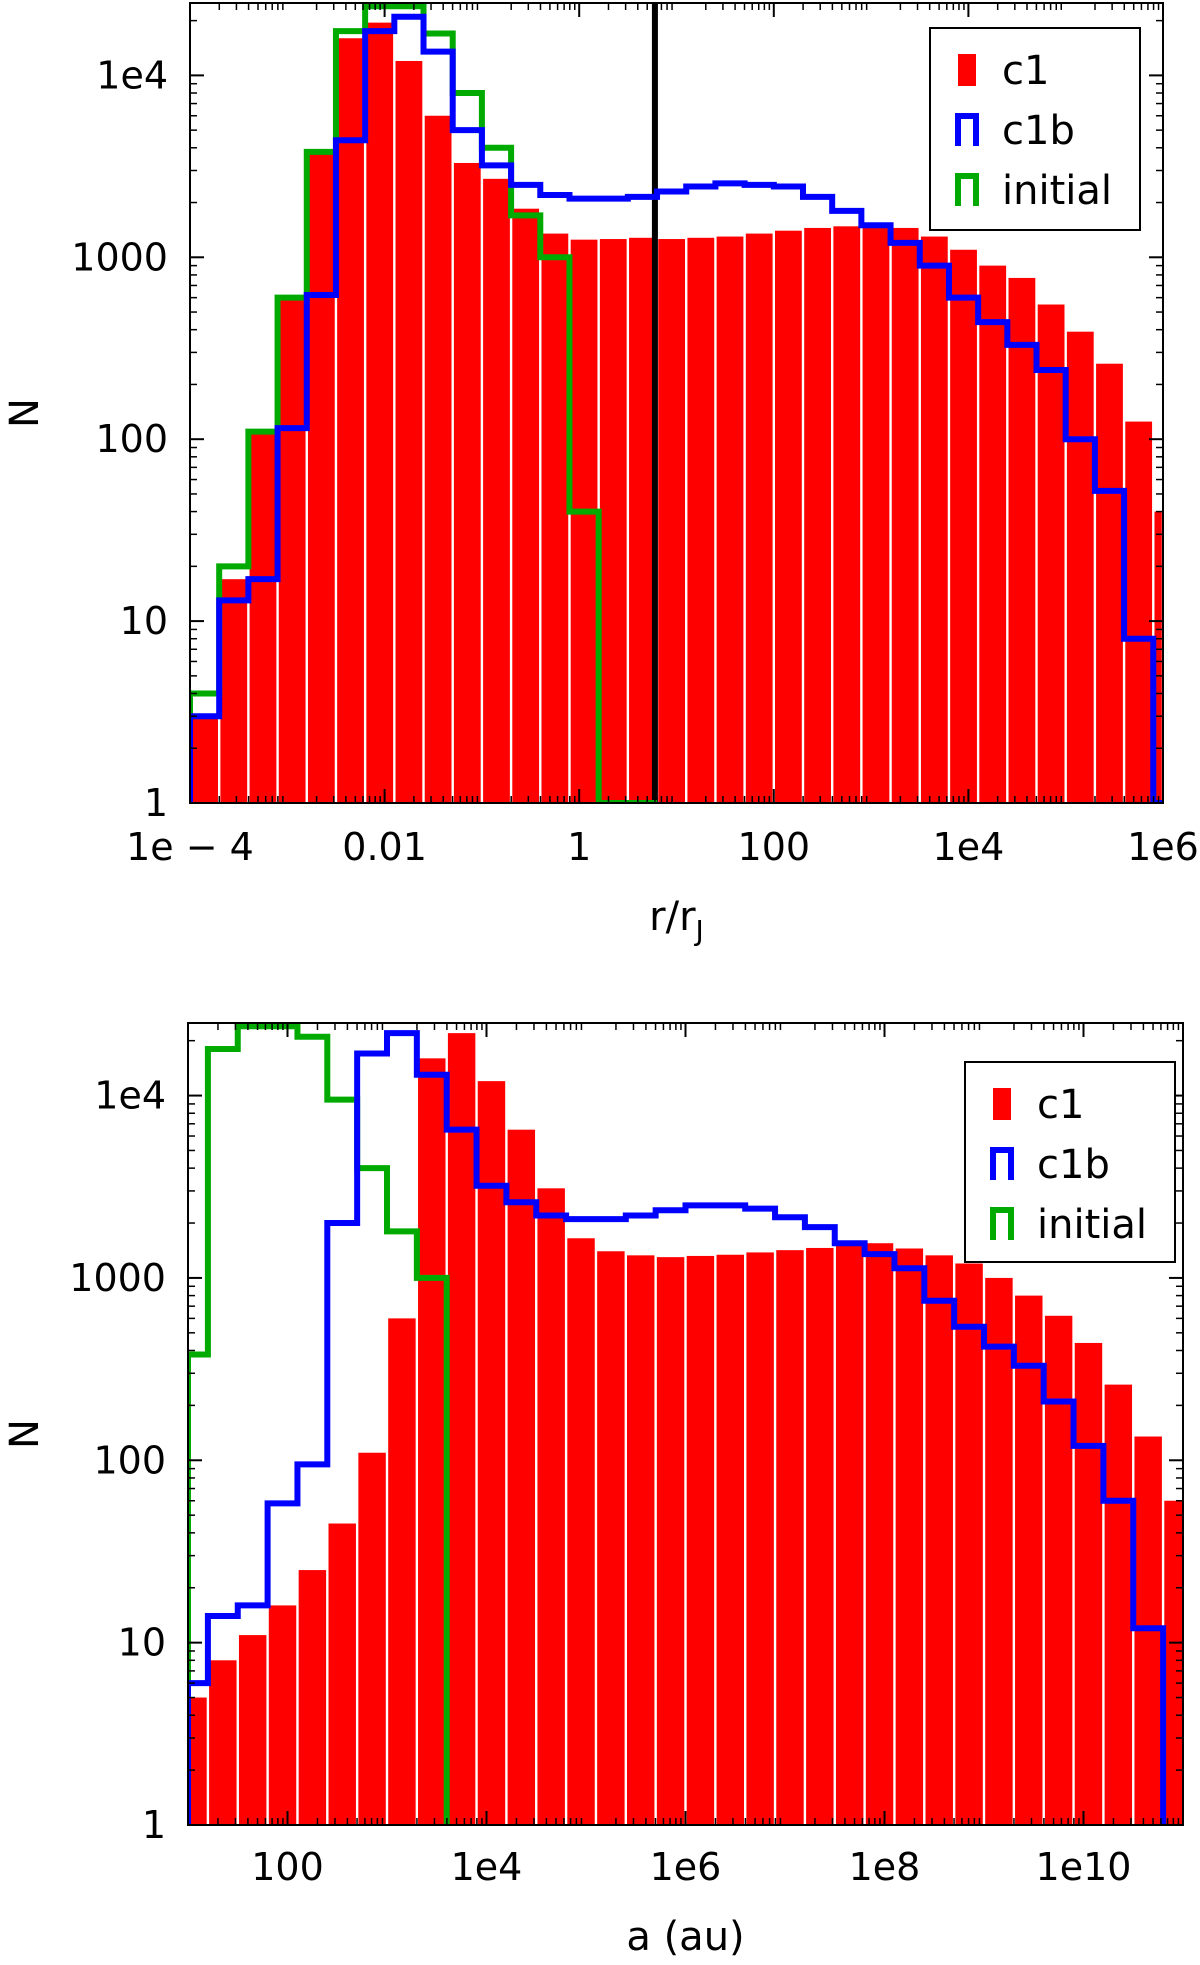 The image size is (1200, 1965). Describe the element at coordinates (1084, 1867) in the screenshot. I see `x-tick-label: 1e10` at that location.